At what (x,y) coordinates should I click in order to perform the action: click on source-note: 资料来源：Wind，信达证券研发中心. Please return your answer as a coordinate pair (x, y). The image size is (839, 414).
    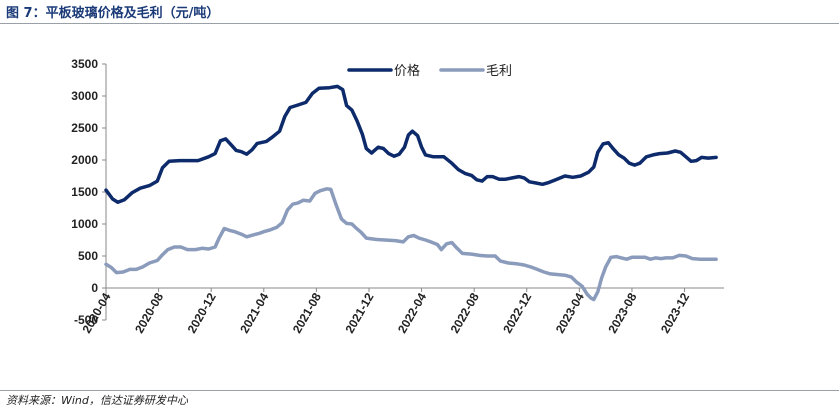
    Looking at the image, I should click on (97, 400).